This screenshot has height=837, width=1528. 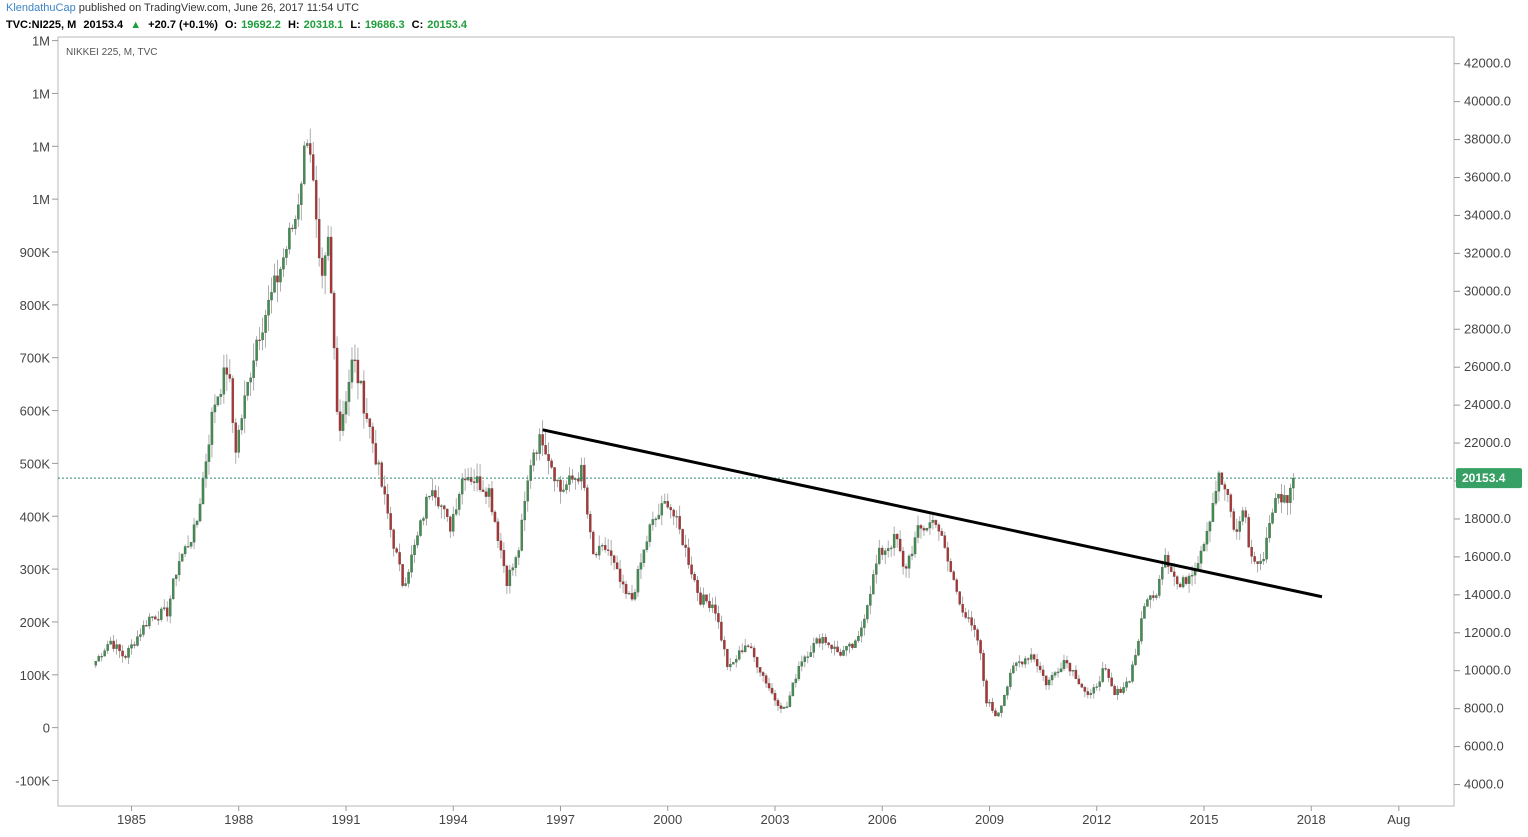 I want to click on left-tick-label-6: 500K, so click(x=35, y=463).